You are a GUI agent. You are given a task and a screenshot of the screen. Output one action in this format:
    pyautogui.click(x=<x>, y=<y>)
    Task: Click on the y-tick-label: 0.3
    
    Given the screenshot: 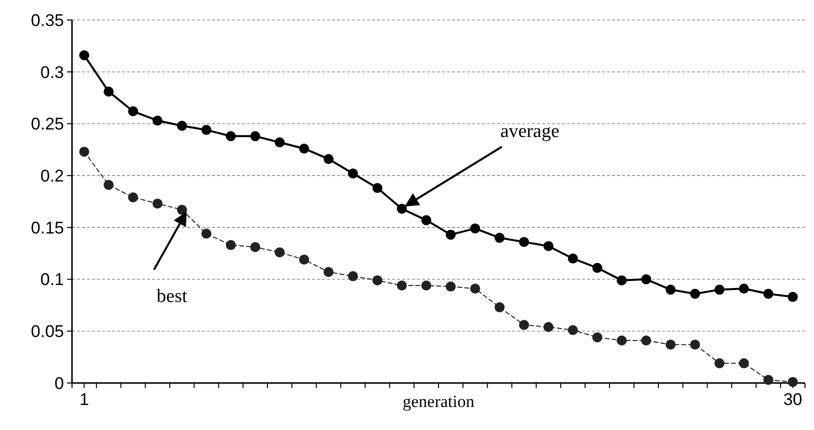 What is the action you would take?
    pyautogui.click(x=52, y=72)
    